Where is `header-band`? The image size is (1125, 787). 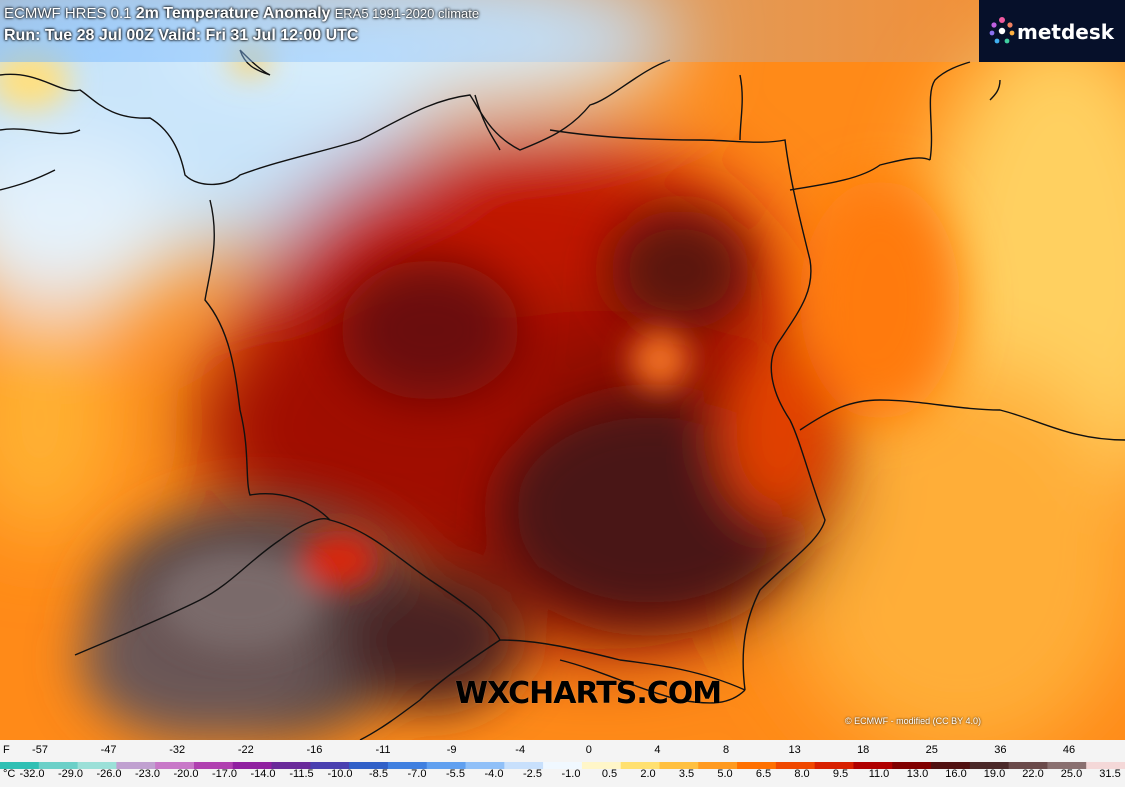
header-band is located at coordinates (490, 31).